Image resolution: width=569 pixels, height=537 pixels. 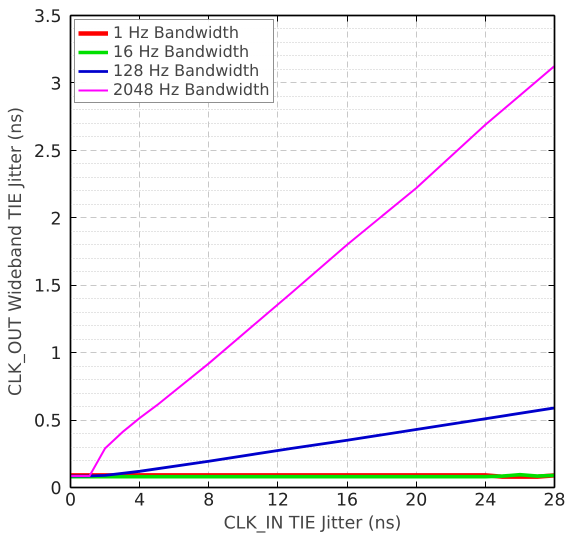 I want to click on y-tick-label: 1.5, so click(x=48, y=286).